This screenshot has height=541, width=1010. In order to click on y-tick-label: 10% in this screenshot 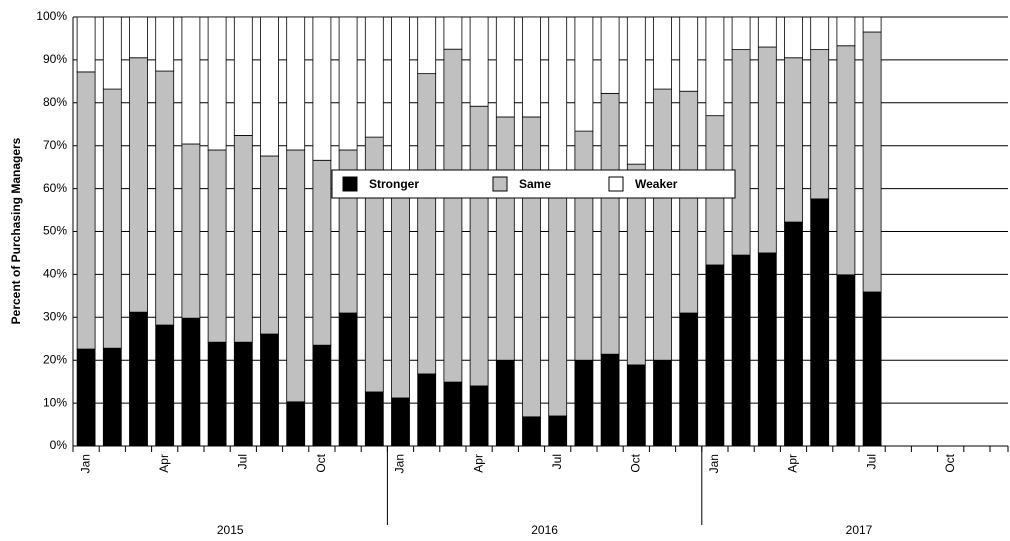, I will do `click(55, 402)`.